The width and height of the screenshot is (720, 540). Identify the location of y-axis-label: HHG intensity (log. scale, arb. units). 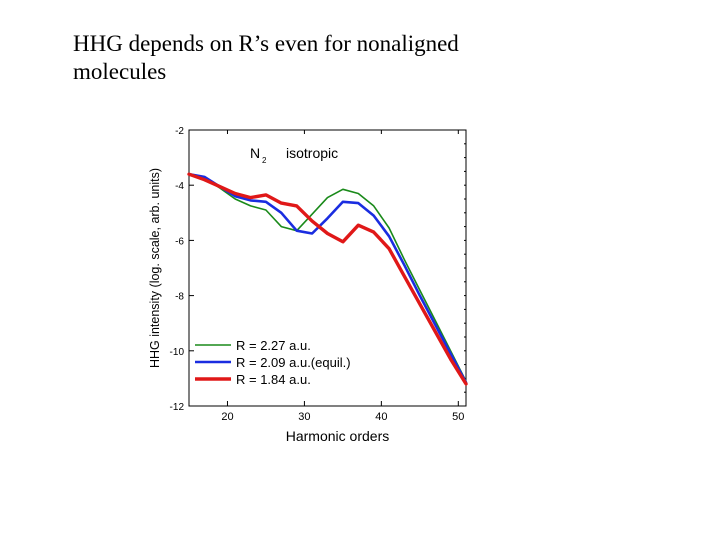
(155, 268).